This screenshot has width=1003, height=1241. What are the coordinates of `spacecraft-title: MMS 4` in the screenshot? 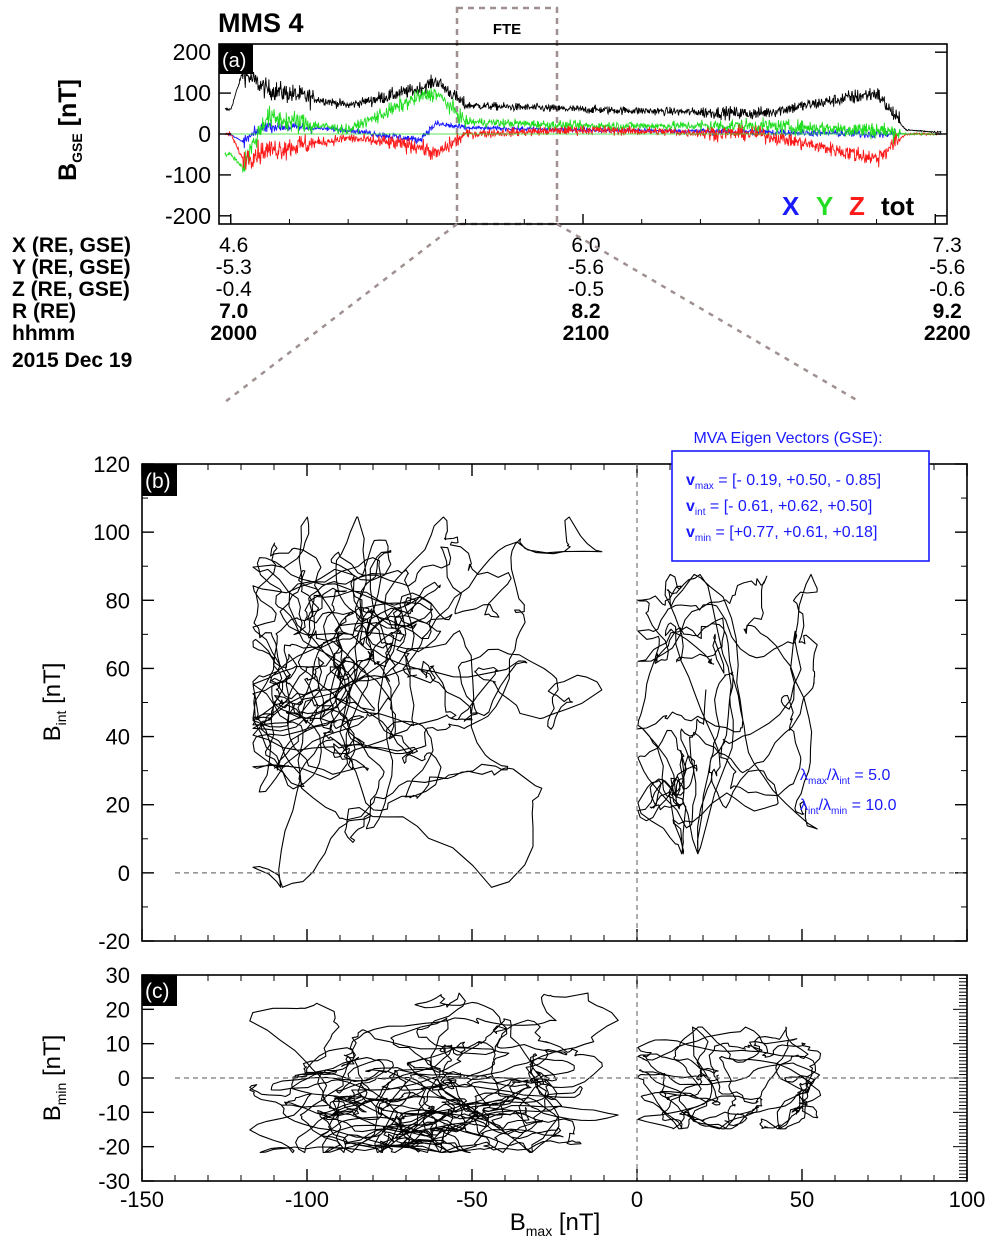 It's located at (261, 23).